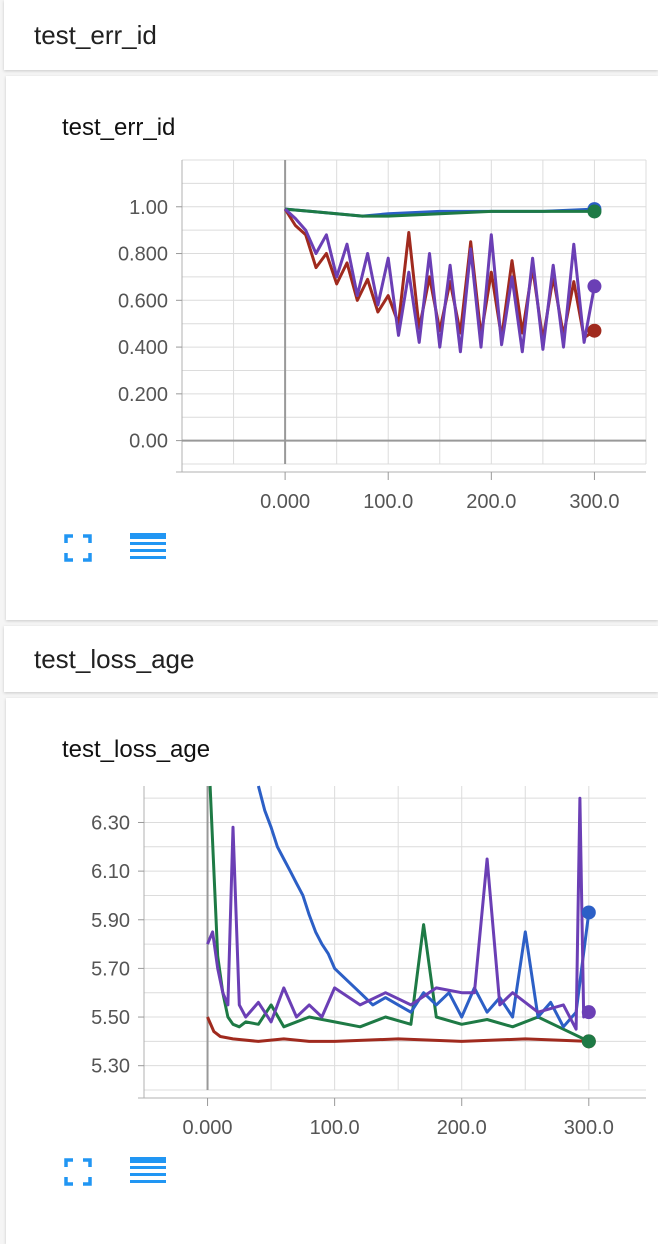 This screenshot has width=658, height=1244. What do you see at coordinates (110, 1067) in the screenshot?
I see `y-tick-label: 5.30` at bounding box center [110, 1067].